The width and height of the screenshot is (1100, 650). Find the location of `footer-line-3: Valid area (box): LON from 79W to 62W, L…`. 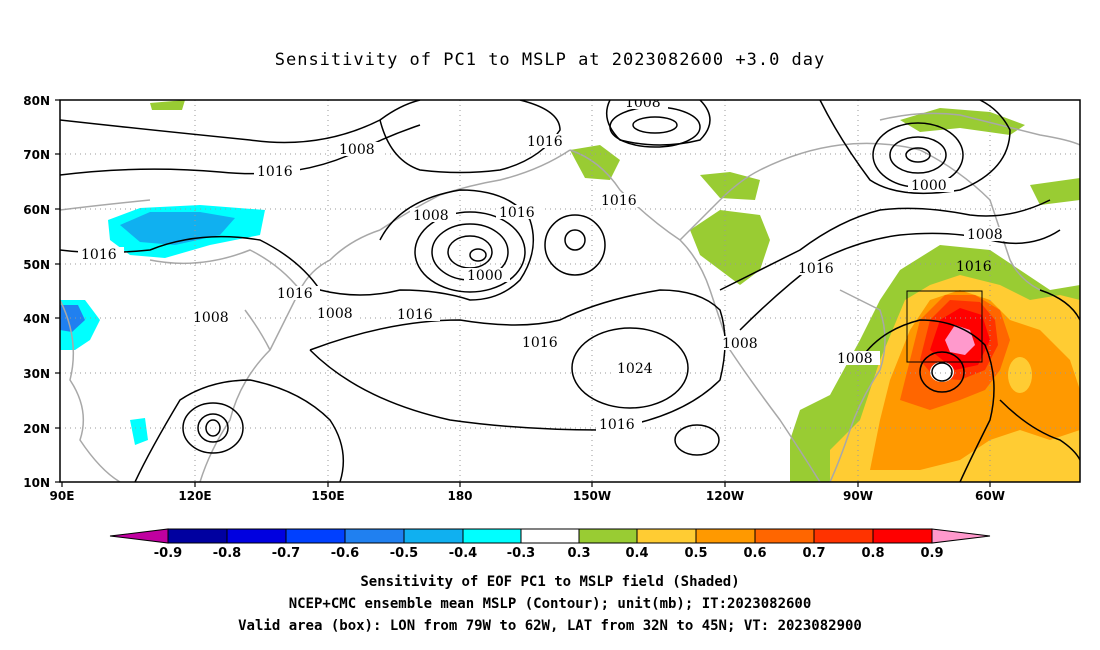

footer-line-3: Valid area (box): LON from 79W to 62W, L… is located at coordinates (550, 626).